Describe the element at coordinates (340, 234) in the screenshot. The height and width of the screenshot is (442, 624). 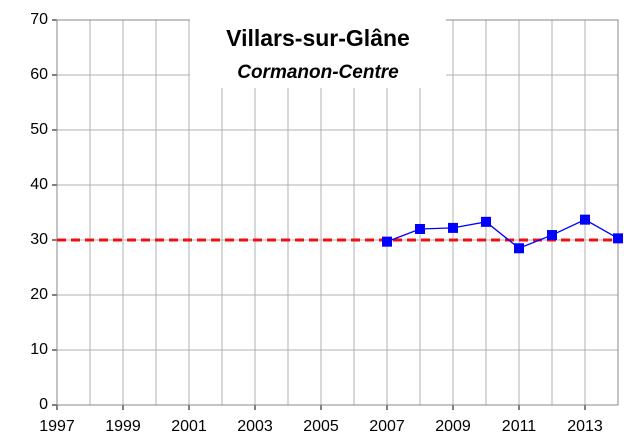
I see `marks` at that location.